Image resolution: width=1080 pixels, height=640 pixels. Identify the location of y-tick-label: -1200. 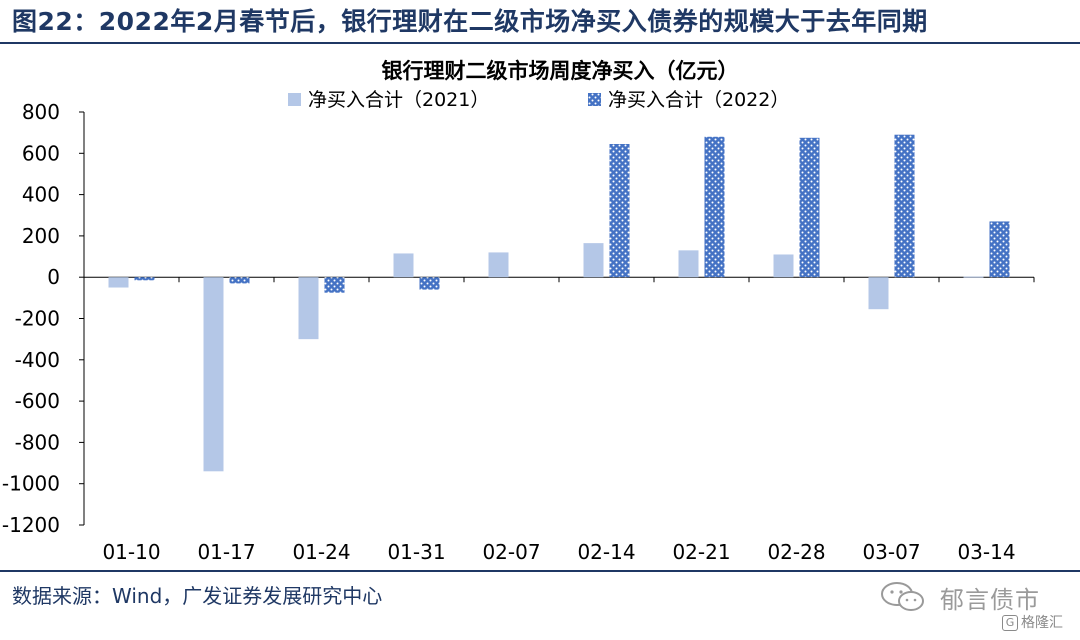
(31, 525).